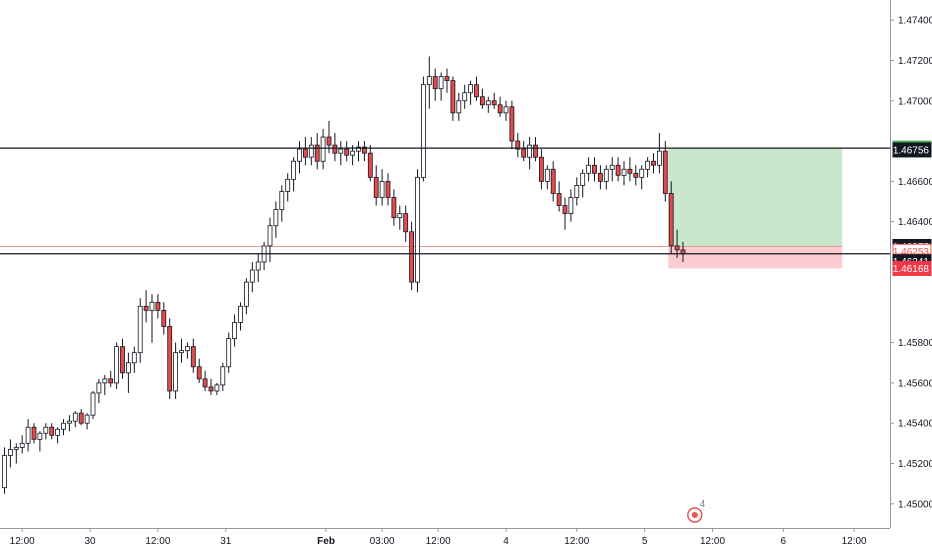  What do you see at coordinates (755, 257) in the screenshot?
I see `loss-zone` at bounding box center [755, 257].